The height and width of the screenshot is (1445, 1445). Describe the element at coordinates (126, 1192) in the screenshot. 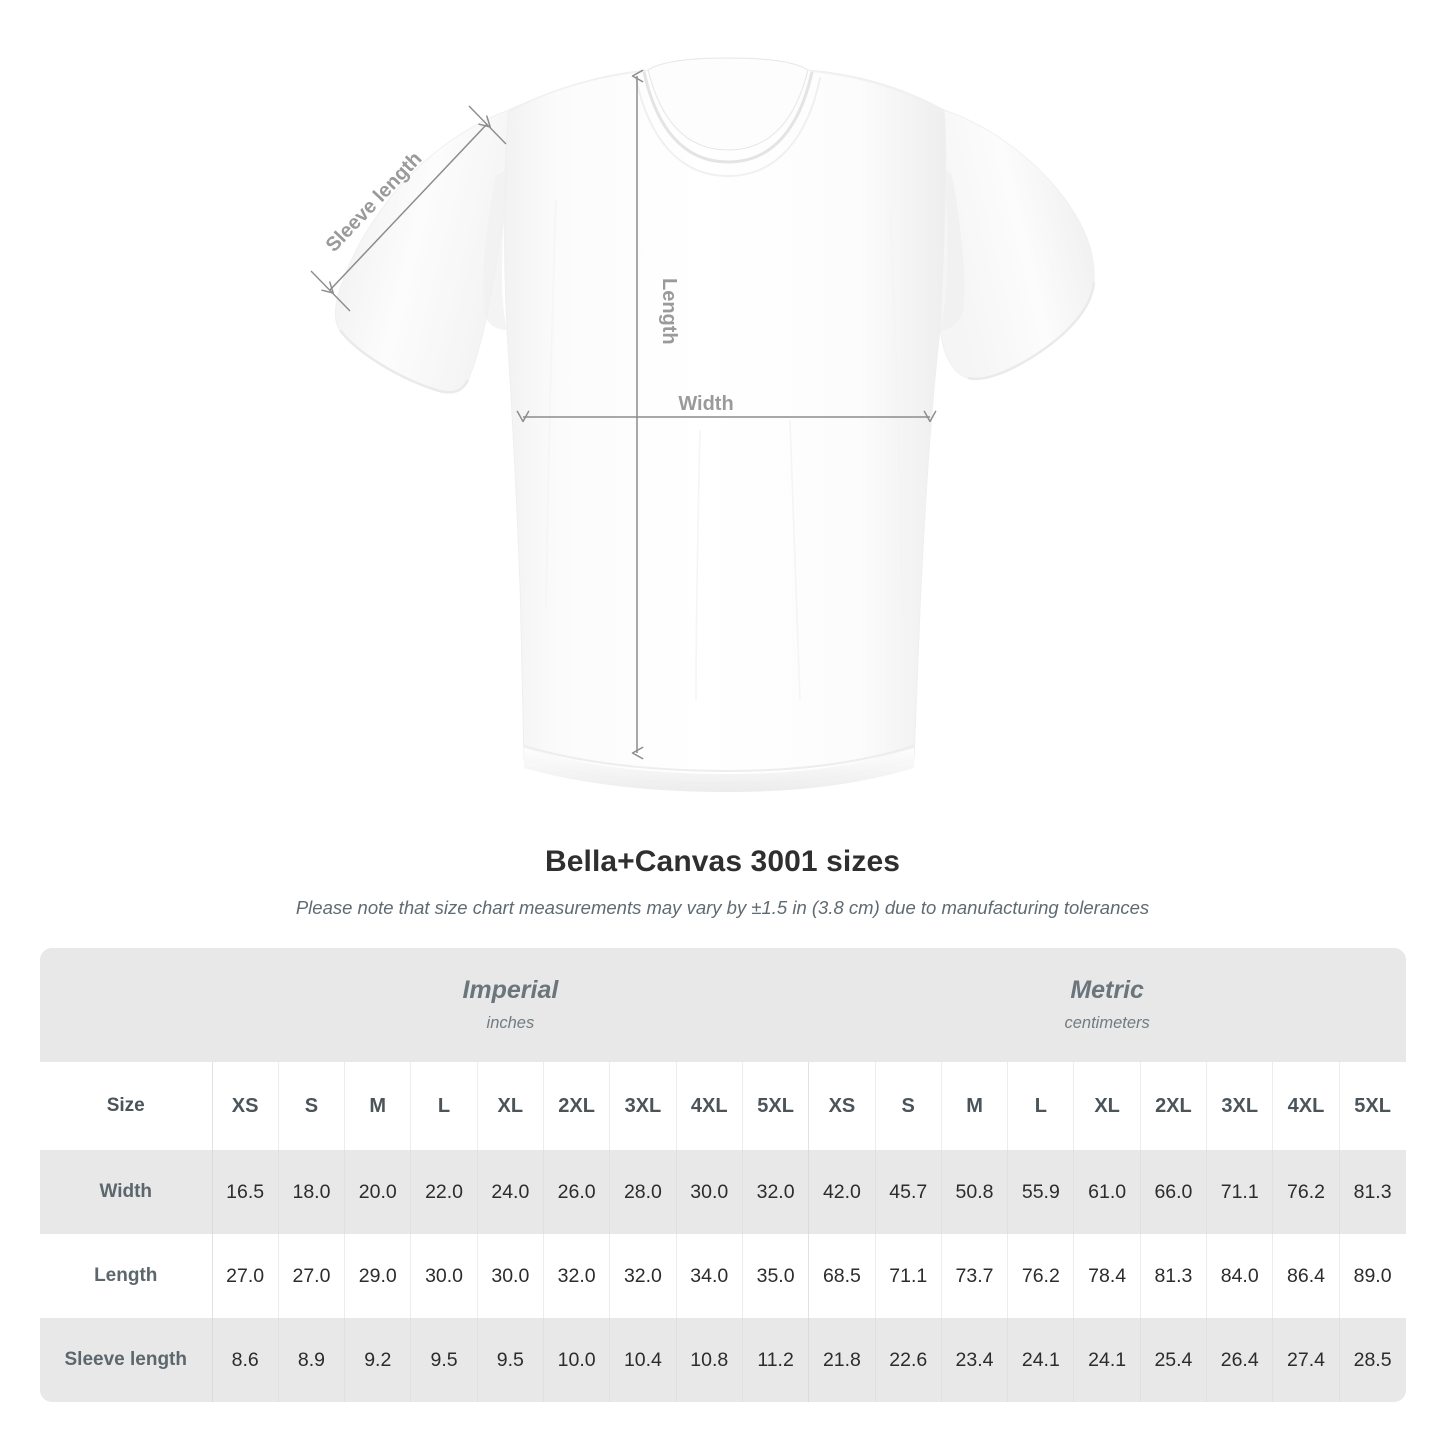

I see `row-label-width: Width` at that location.